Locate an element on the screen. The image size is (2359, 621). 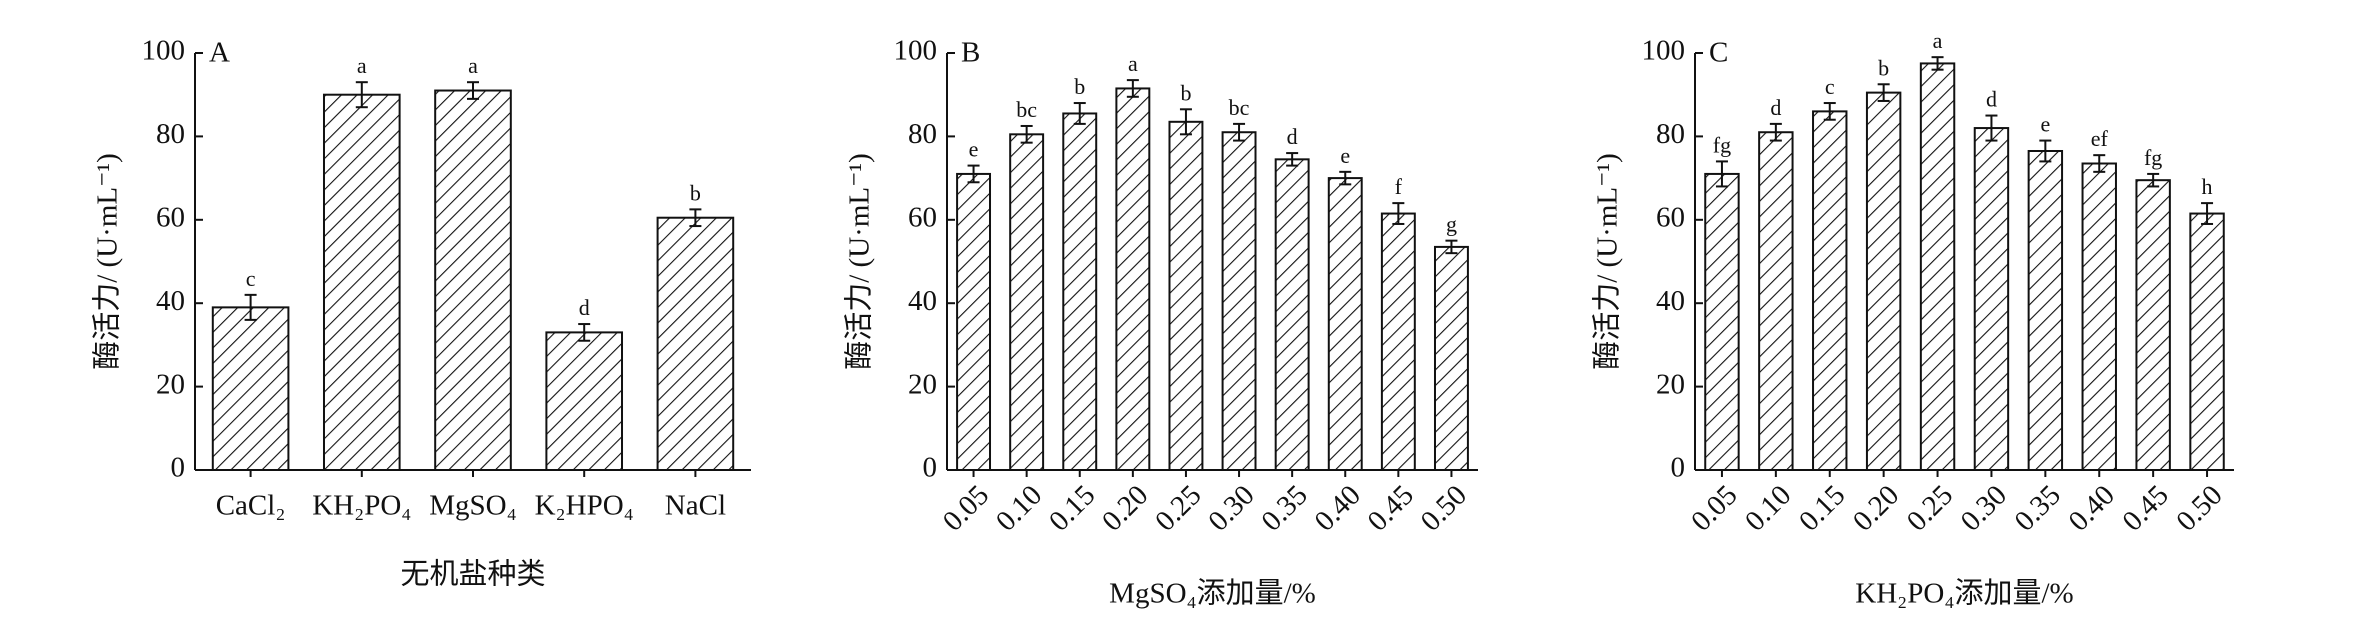
panel-label: C is located at coordinates (1718, 53).